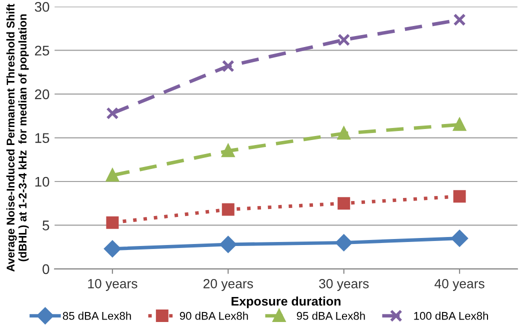 Image resolution: width=520 pixels, height=332 pixels. Describe the element at coordinates (330, 316) in the screenshot. I see `legend-label: 95 dBA Lex8h` at that location.